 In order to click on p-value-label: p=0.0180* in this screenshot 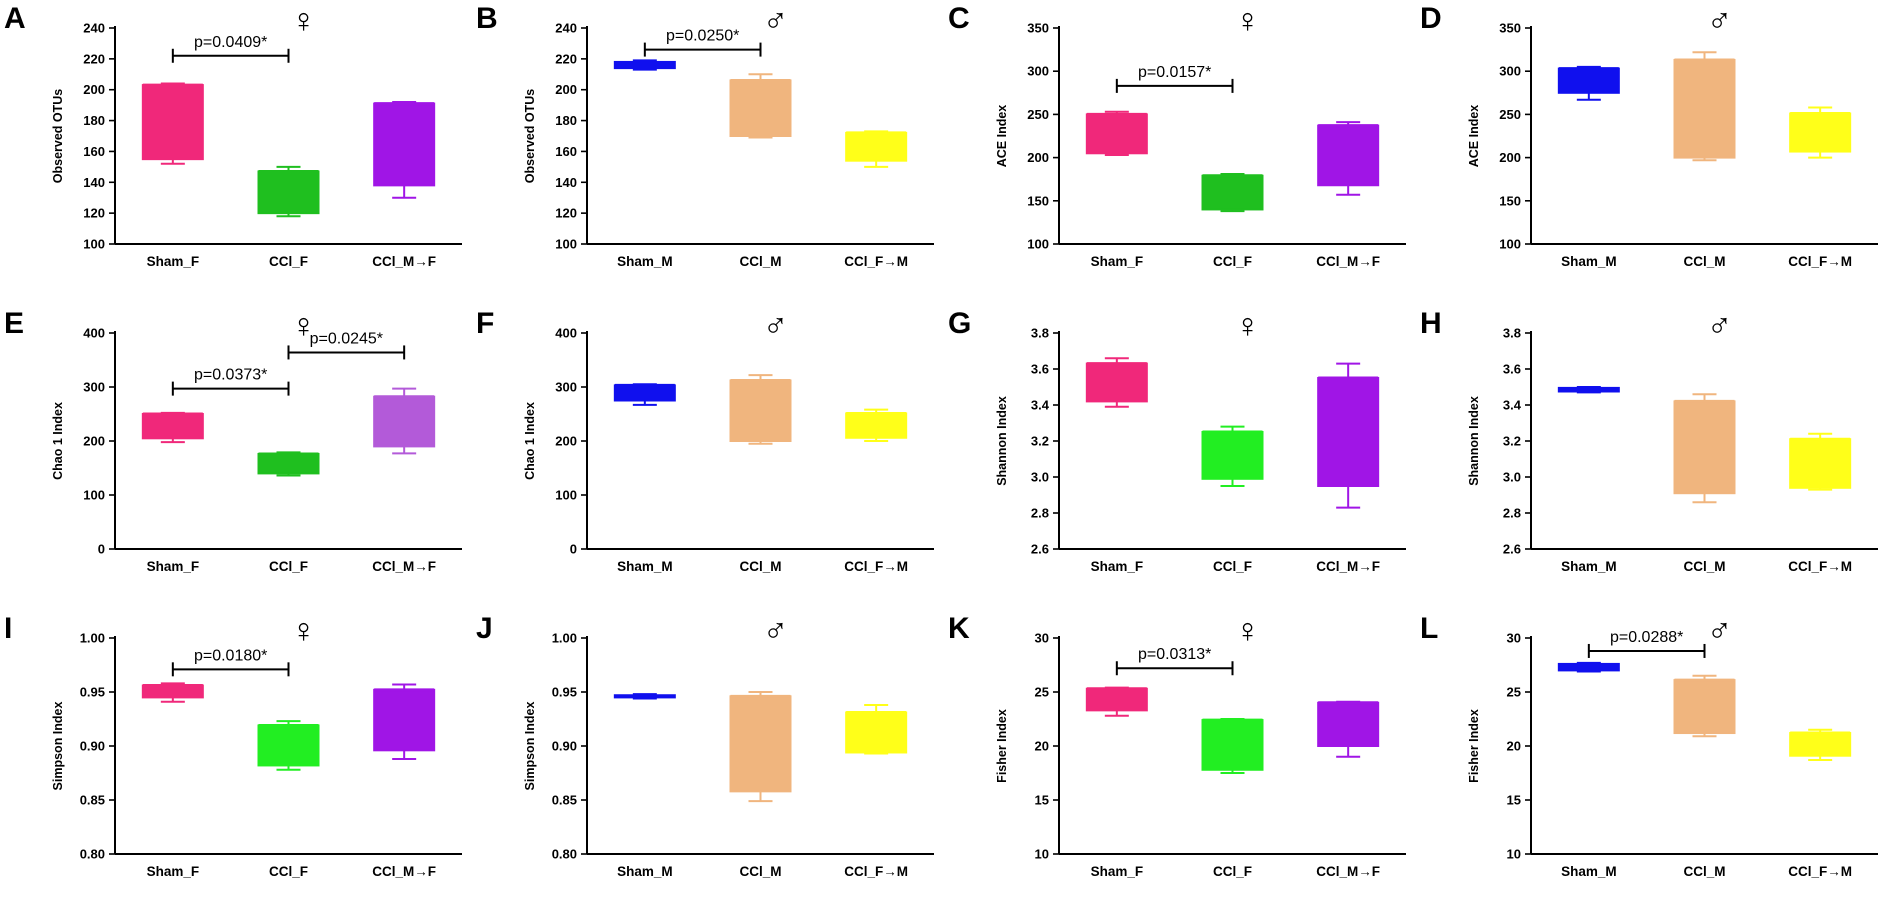, I will do `click(230, 655)`.